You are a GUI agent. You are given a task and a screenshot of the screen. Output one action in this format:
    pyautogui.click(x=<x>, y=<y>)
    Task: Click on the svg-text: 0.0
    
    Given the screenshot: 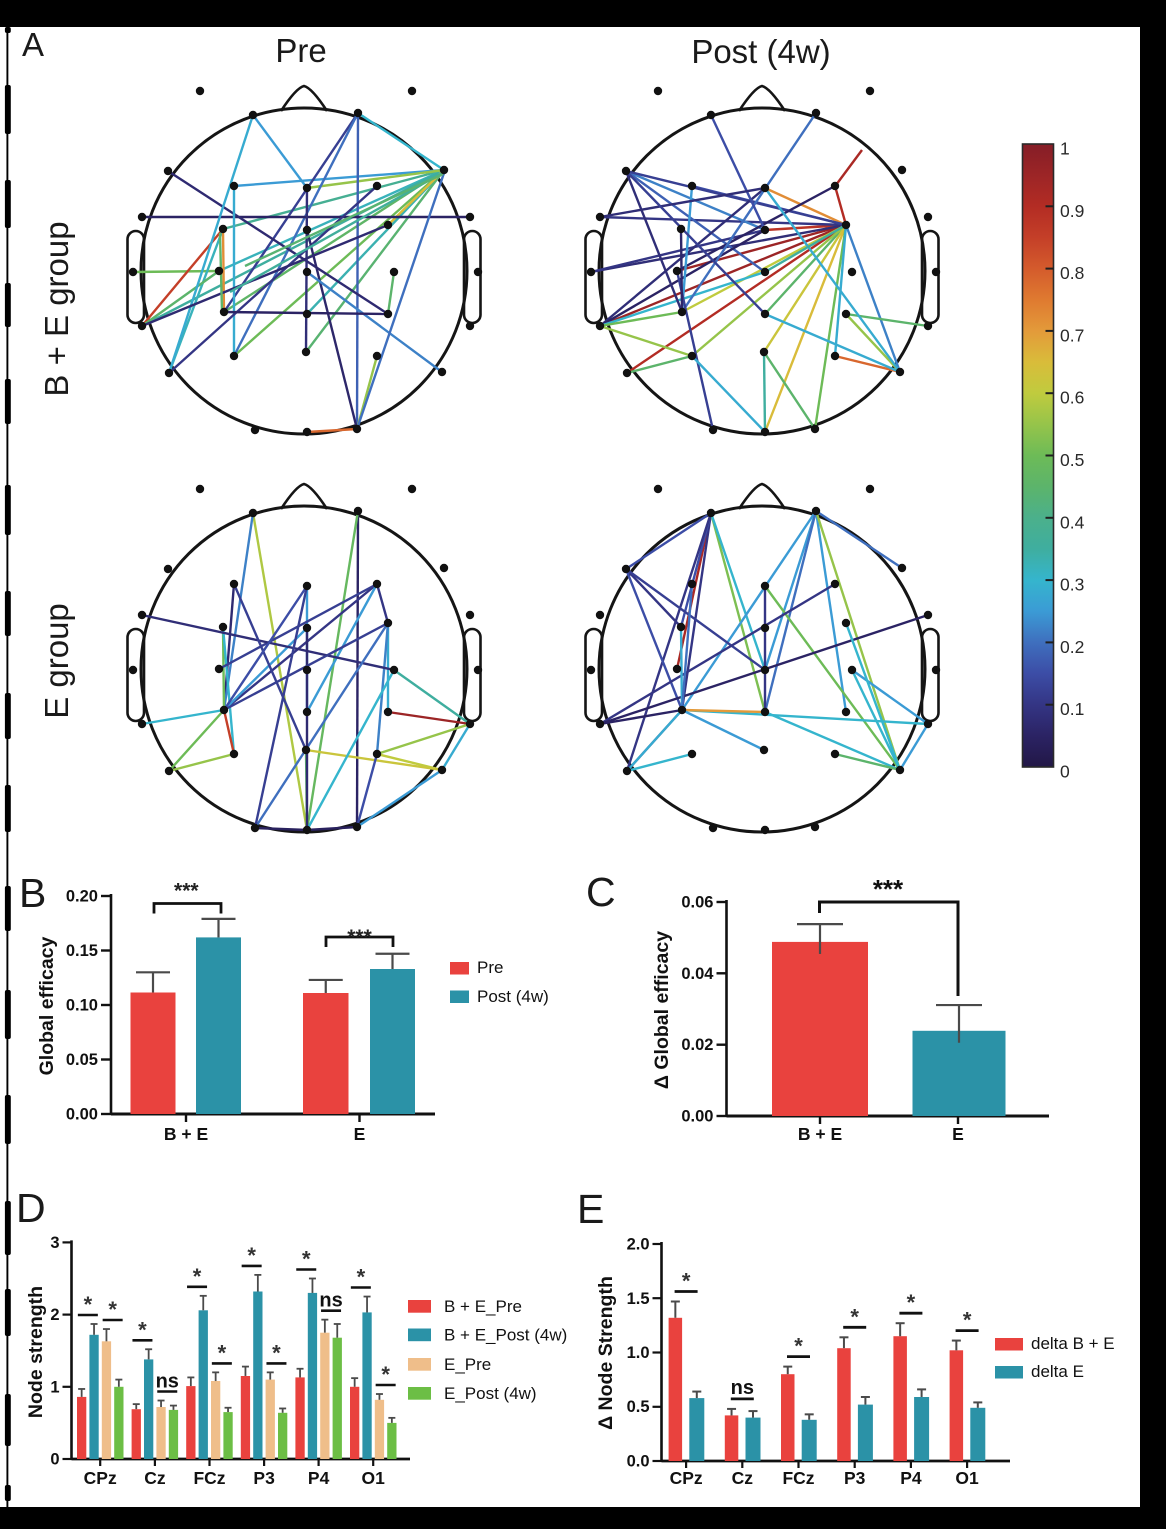 What is the action you would take?
    pyautogui.click(x=638, y=1462)
    